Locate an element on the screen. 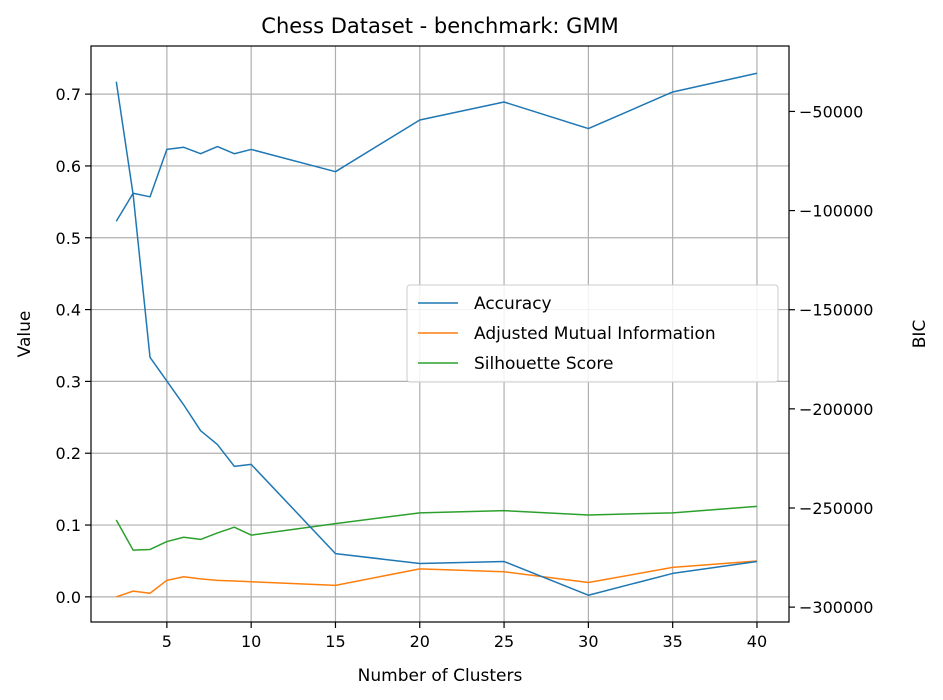 Image resolution: width=943 pixels, height=700 pixels. y-tick-label: 0.0 is located at coordinates (68, 597).